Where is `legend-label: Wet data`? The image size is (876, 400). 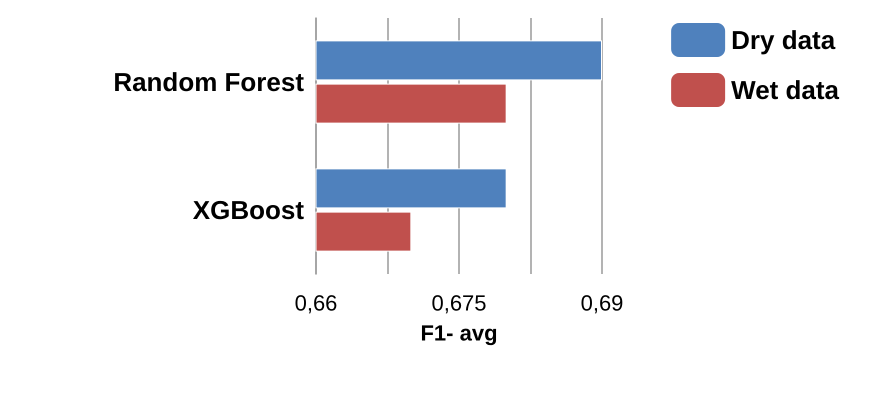
legend-label: Wet data is located at coordinates (785, 90).